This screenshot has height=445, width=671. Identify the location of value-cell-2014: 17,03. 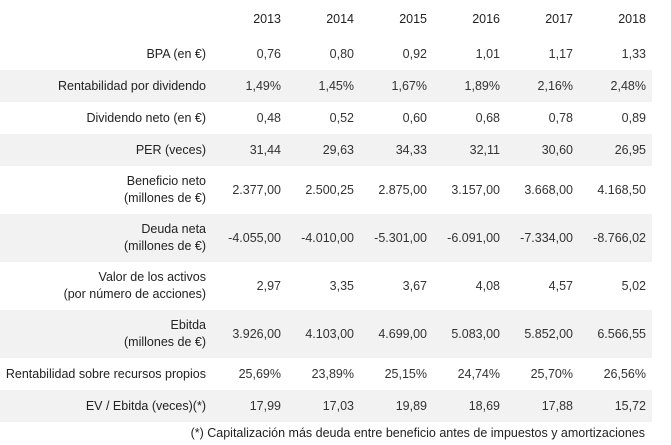
(338, 405).